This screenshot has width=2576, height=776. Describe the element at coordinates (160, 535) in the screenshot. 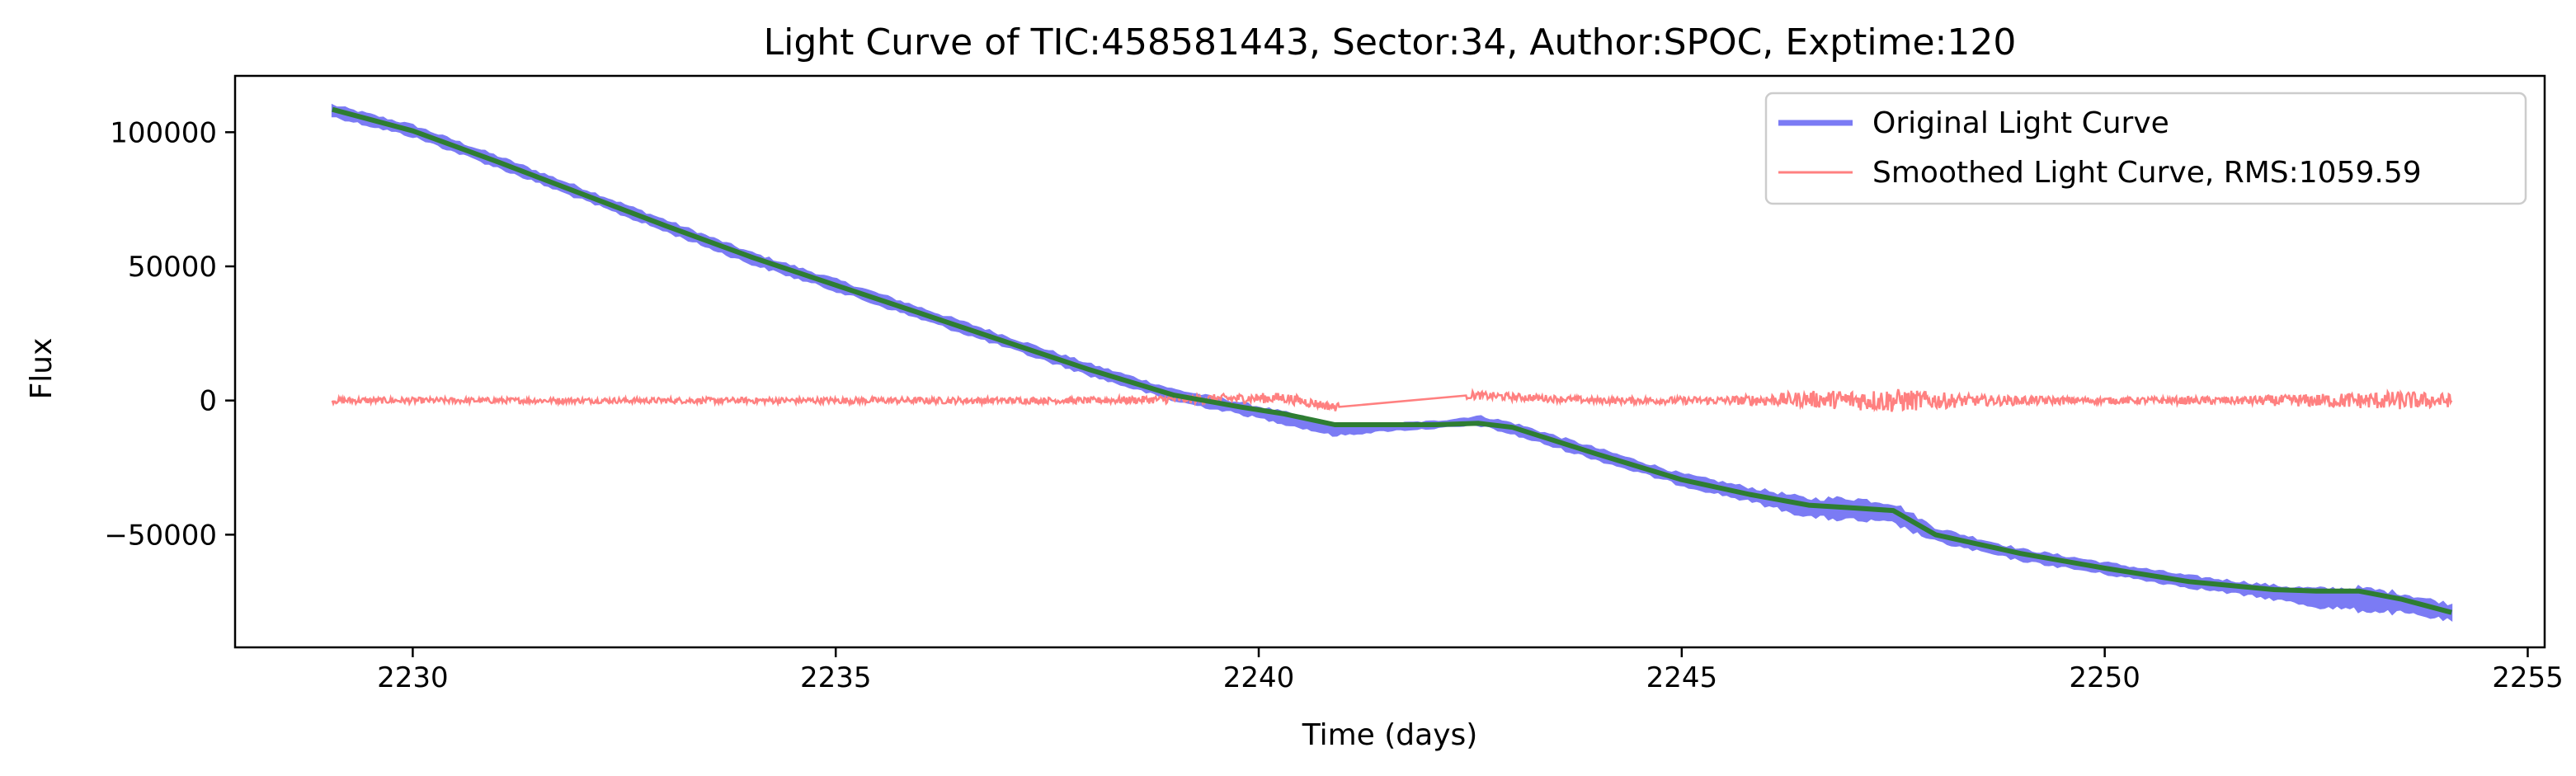

I see `y-tick-label: −50000` at that location.